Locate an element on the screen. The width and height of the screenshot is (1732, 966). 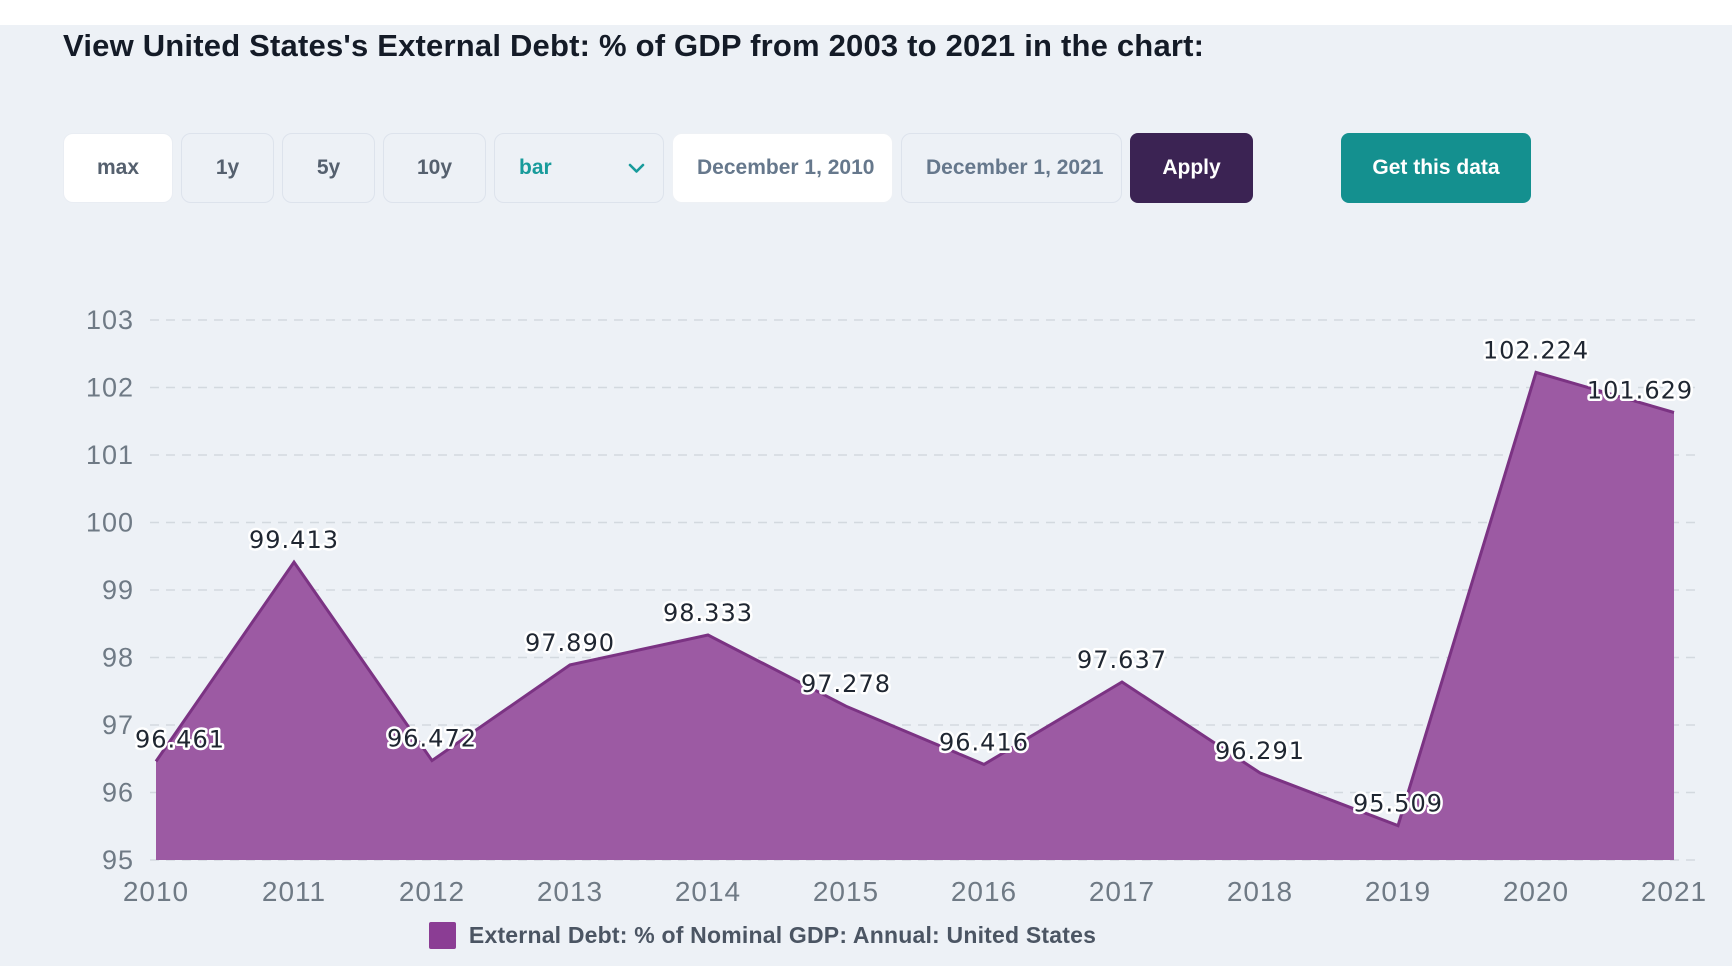
range-buttons-group: max 1y 5y 10y is located at coordinates (274, 168).